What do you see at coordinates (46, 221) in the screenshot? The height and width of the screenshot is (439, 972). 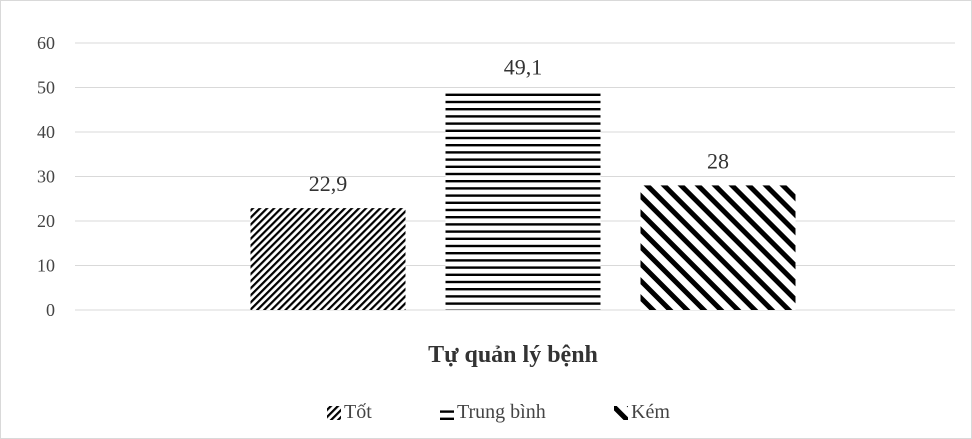 I see `y-tick-label: 20` at bounding box center [46, 221].